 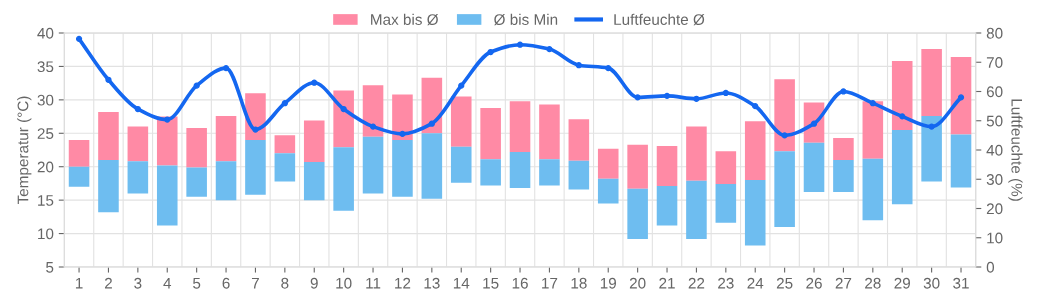 I want to click on y-tick-label: 10, so click(x=46, y=234).